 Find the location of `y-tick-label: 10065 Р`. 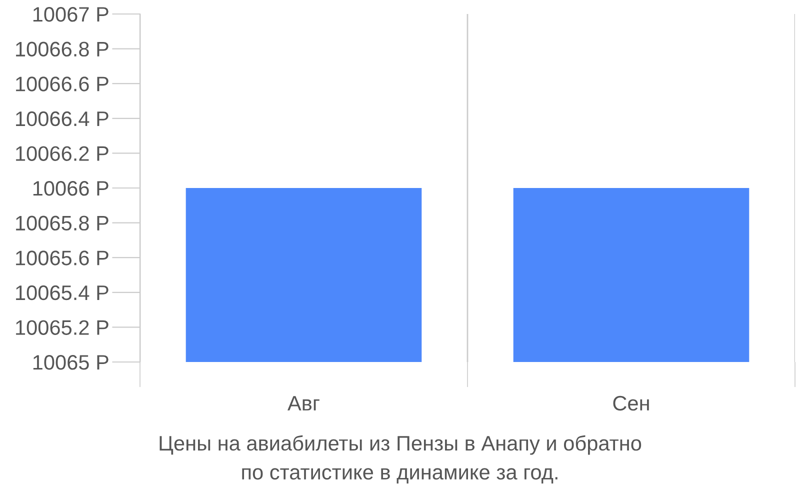

y-tick-label: 10065 Р is located at coordinates (70, 362).